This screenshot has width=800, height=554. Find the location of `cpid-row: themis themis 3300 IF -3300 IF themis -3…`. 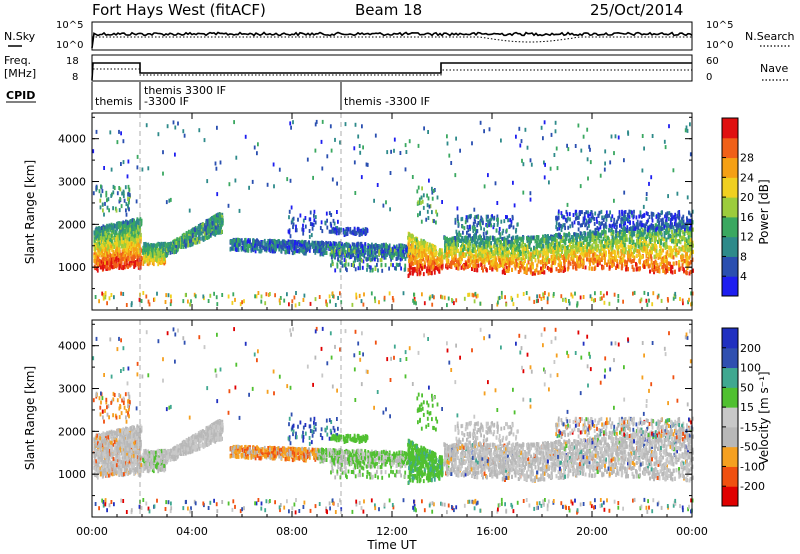

cpid-row: themis themis 3300 IF -3300 IF themis -3… is located at coordinates (260, 96).